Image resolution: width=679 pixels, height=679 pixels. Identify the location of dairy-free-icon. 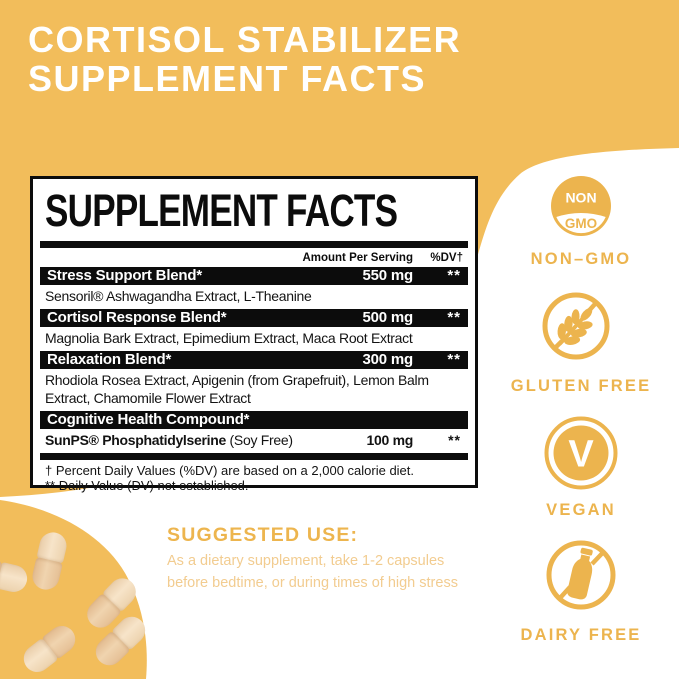
(581, 575).